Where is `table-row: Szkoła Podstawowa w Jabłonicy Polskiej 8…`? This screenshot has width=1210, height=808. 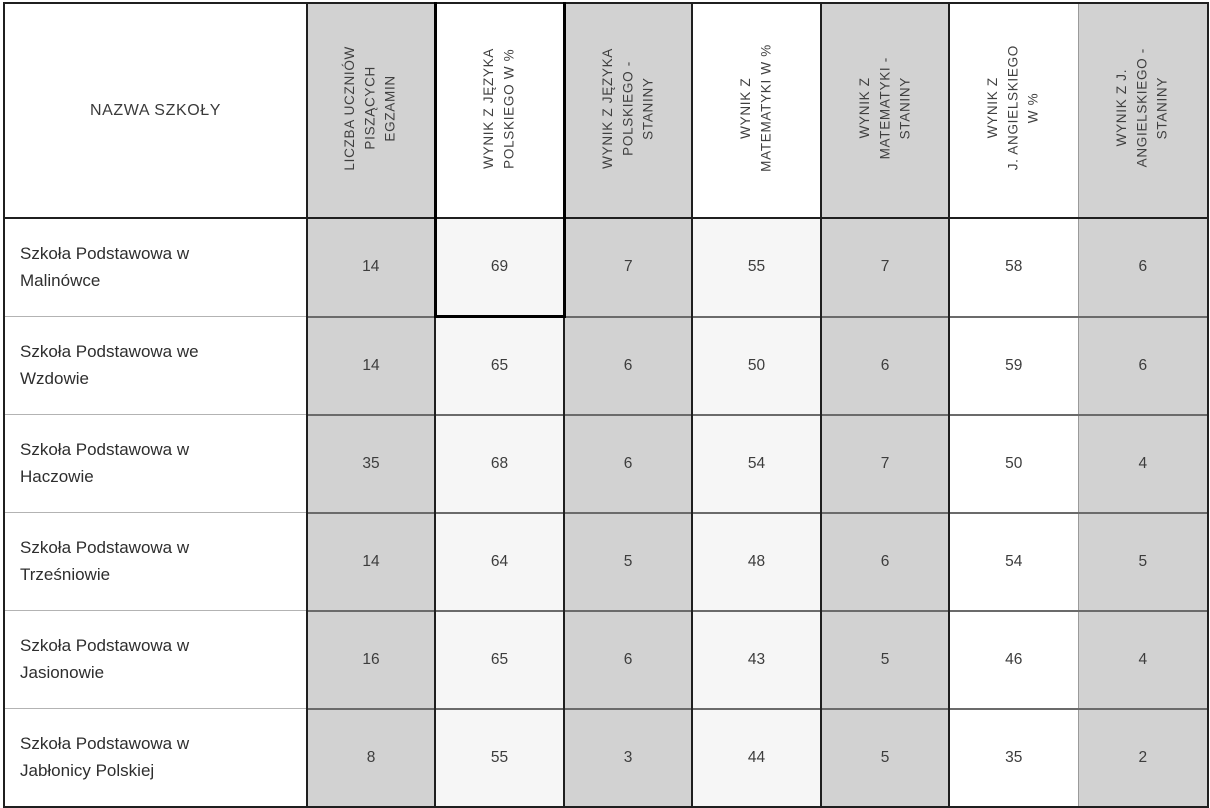 table-row: Szkoła Podstawowa w Jabłonicy Polskiej 8… is located at coordinates (606, 757).